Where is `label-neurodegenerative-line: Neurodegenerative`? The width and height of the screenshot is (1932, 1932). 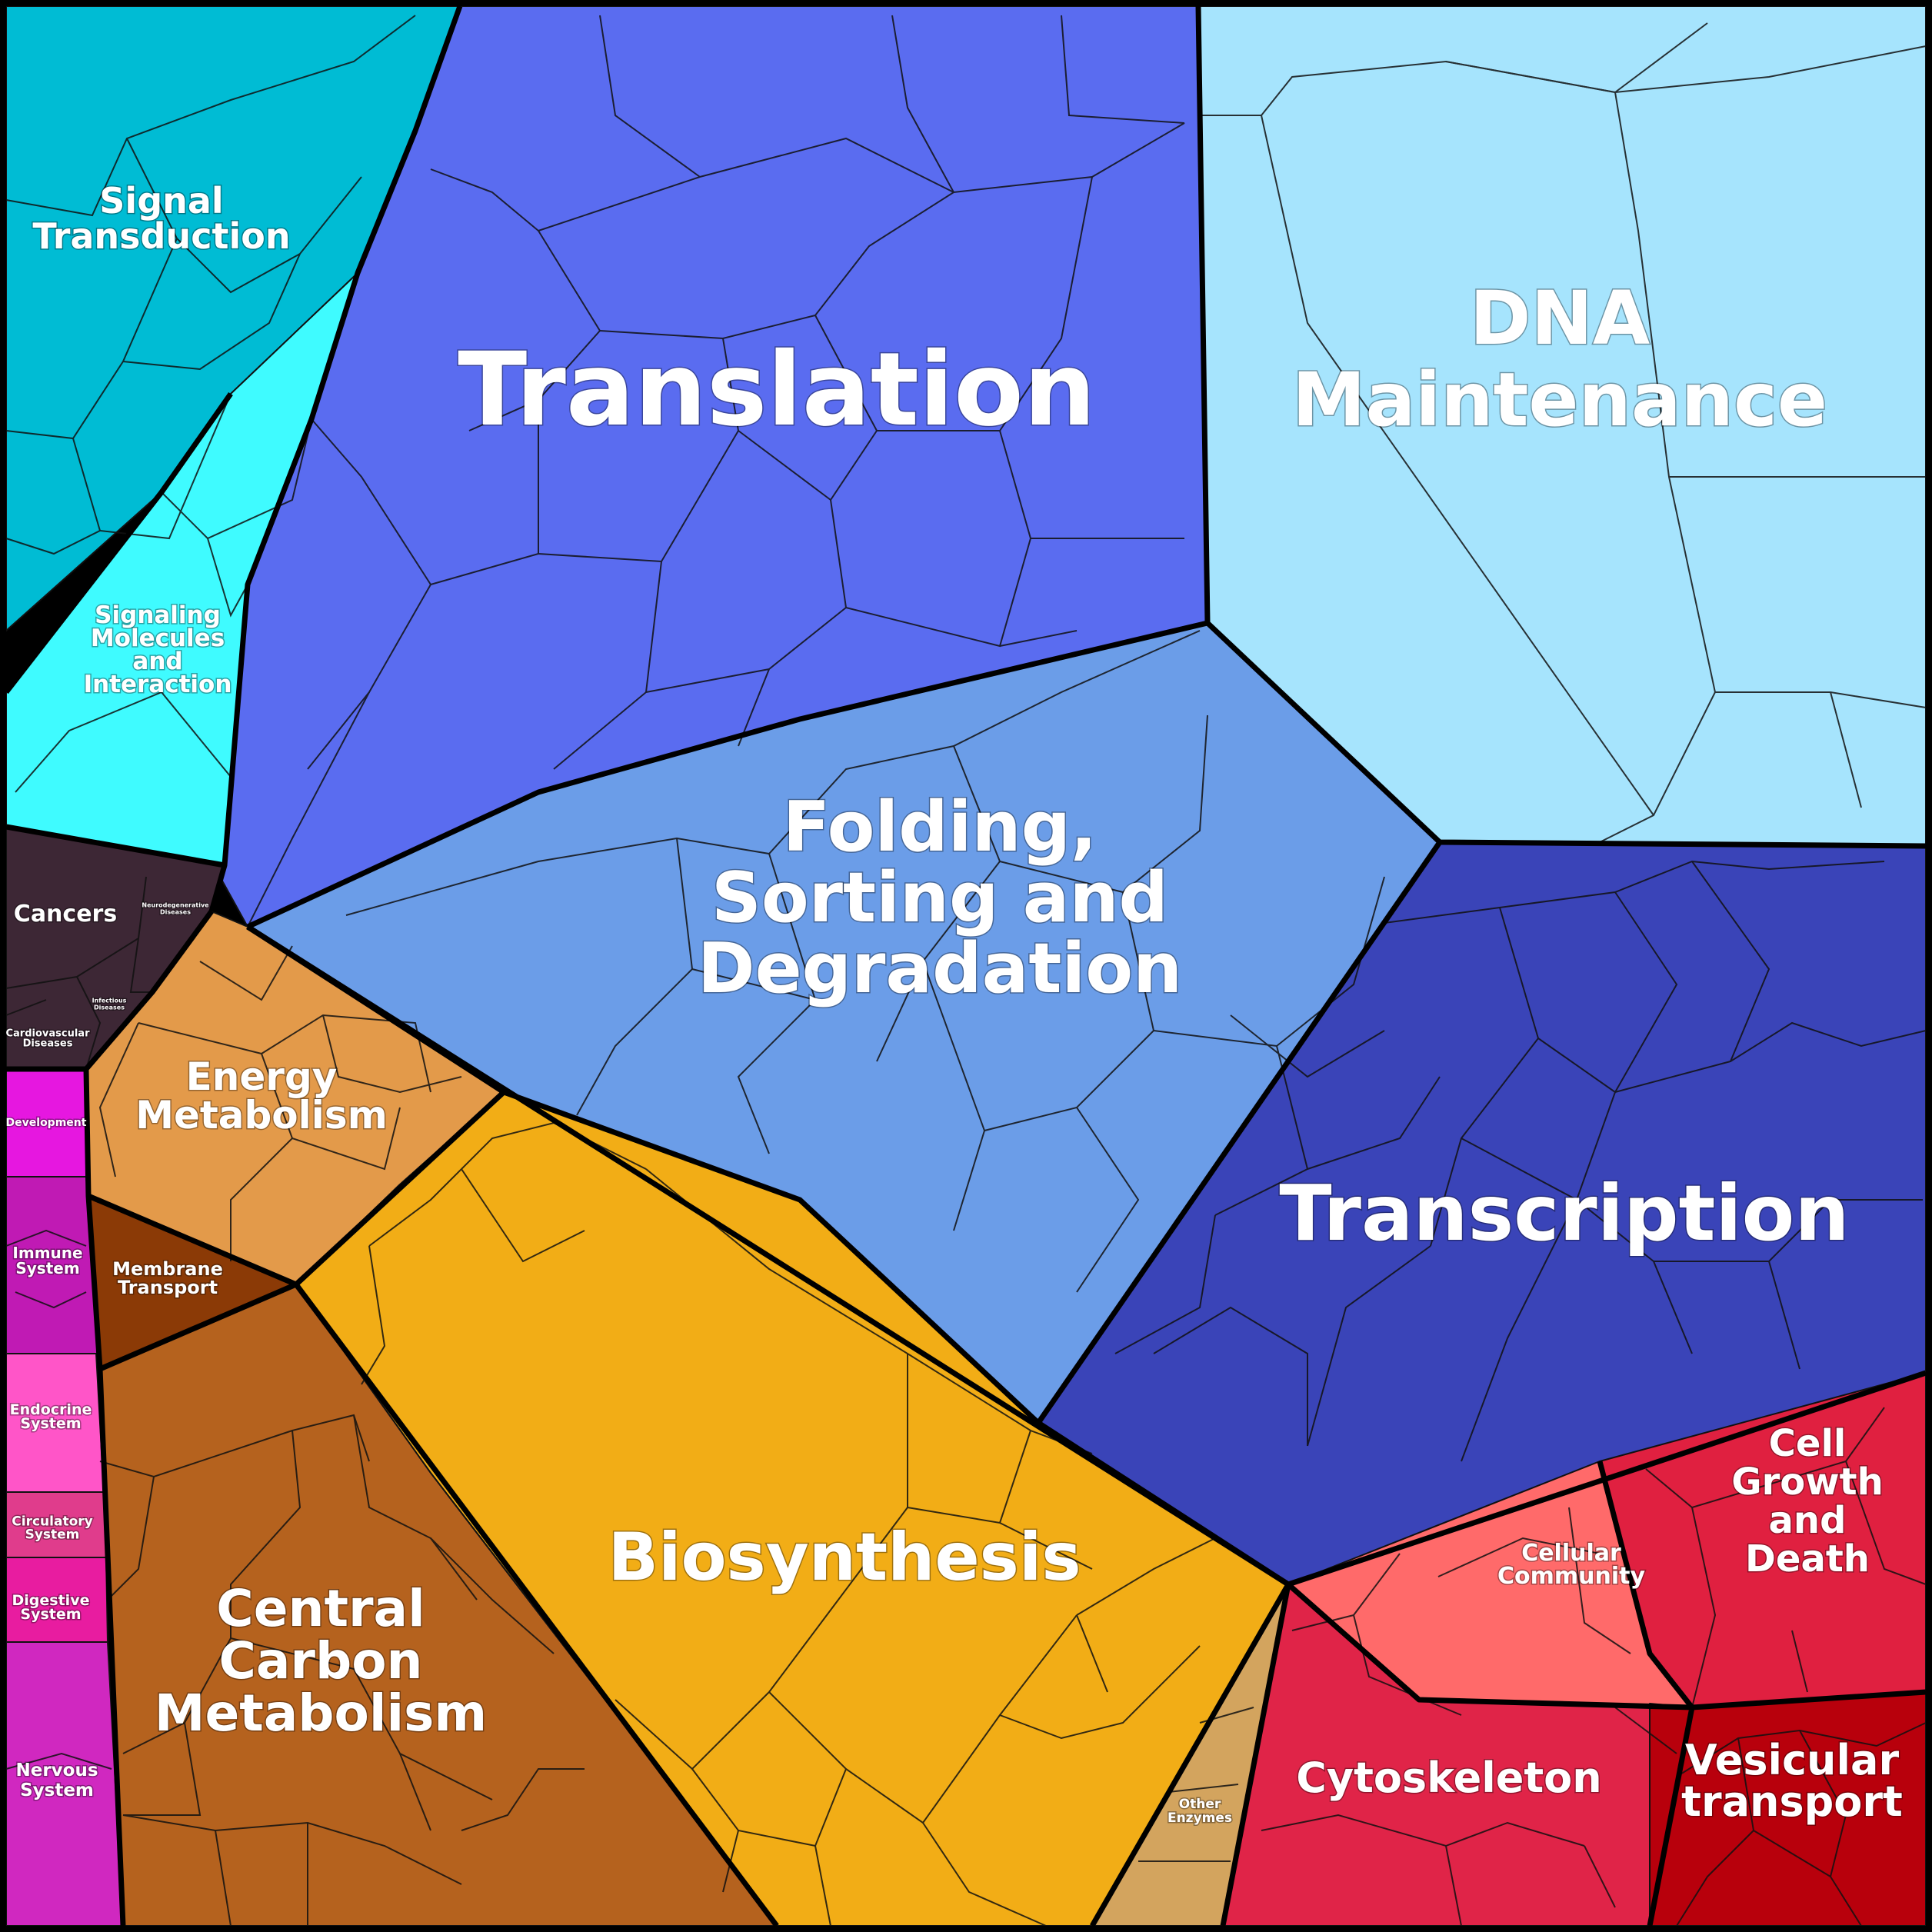 label-neurodegenerative-line: Neurodegenerative is located at coordinates (175, 905).